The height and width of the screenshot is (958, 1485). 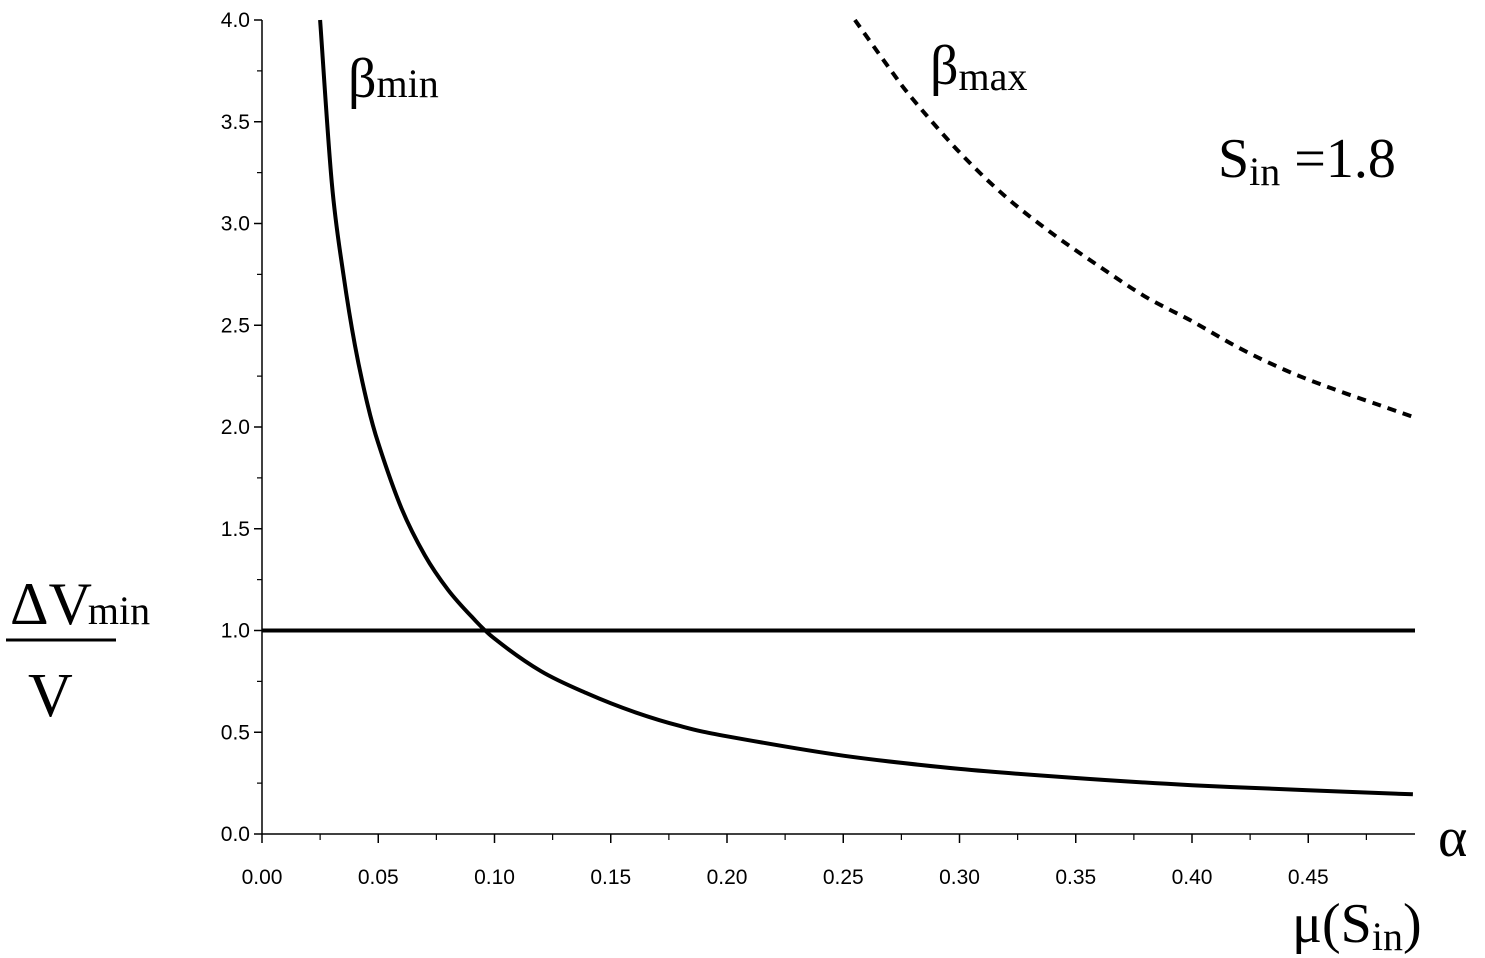 What do you see at coordinates (494, 877) in the screenshot?
I see `x-tick-label: 0.10` at bounding box center [494, 877].